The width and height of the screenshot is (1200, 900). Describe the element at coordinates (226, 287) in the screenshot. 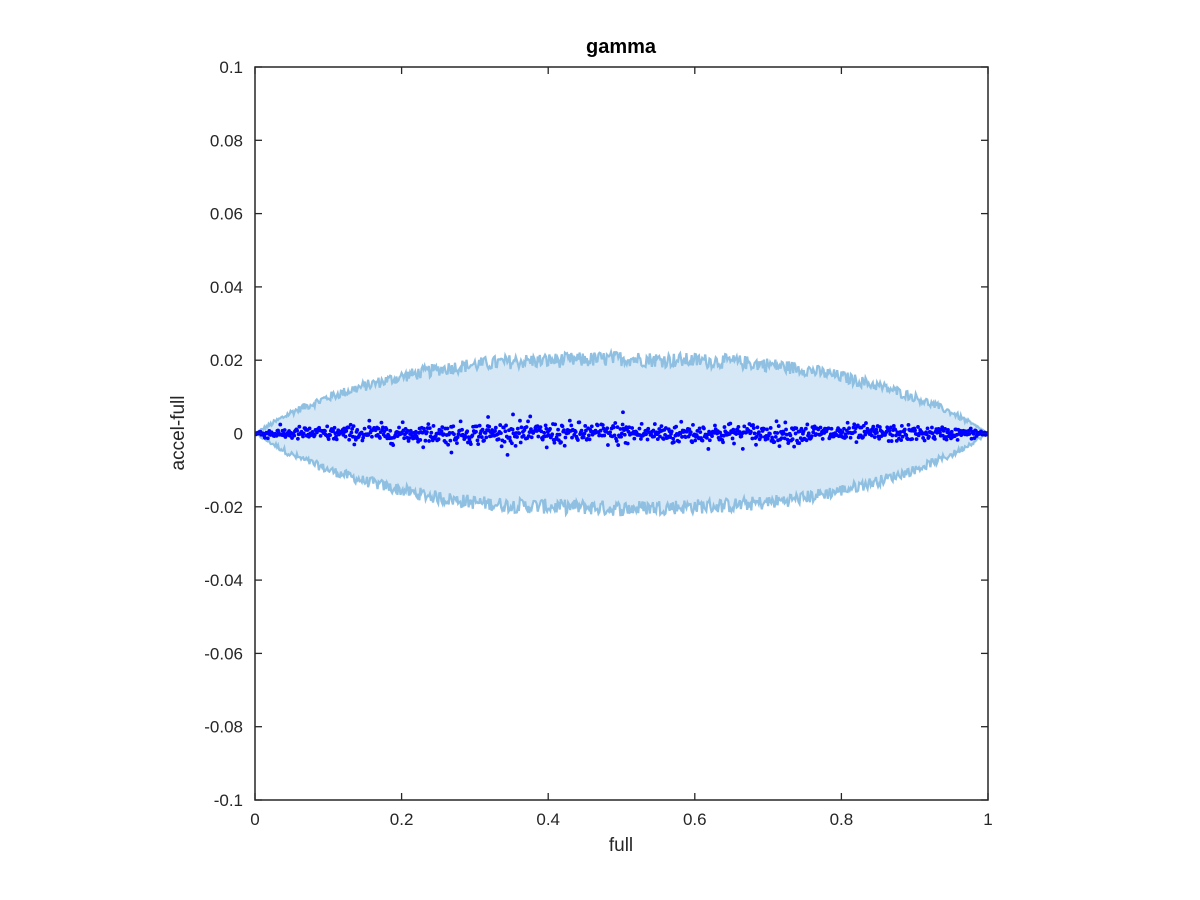

I see `y-tick-label: 0.04` at that location.